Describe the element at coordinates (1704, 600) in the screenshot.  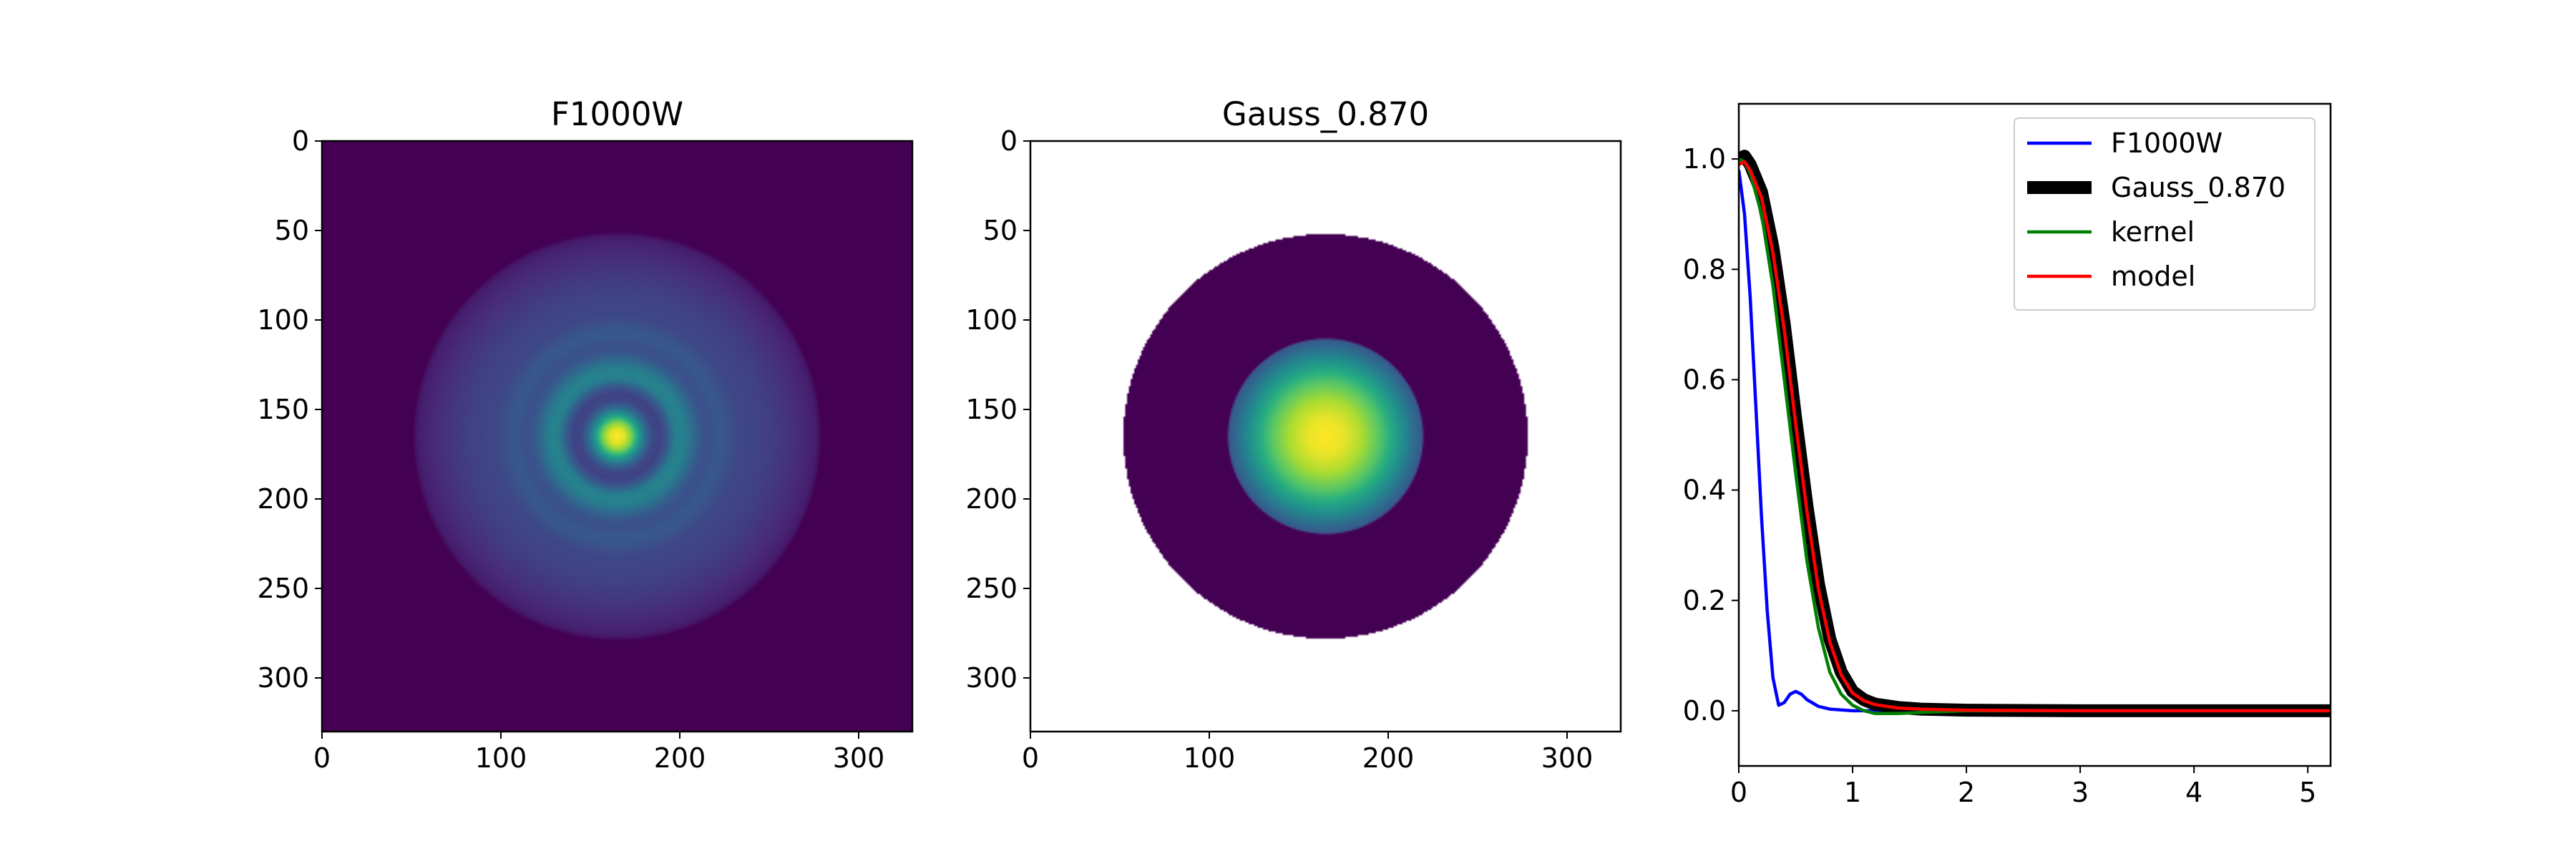
I see `y-tick-label: 0.2` at that location.